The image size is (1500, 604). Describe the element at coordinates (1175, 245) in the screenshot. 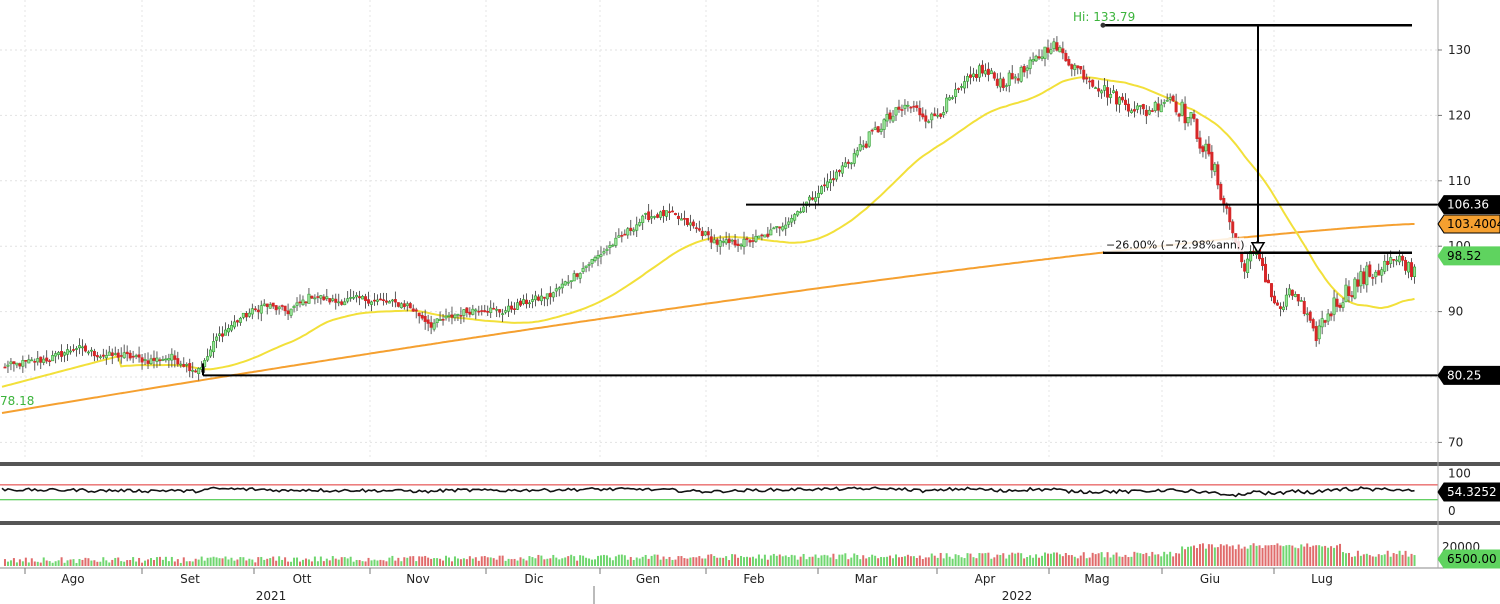

I see `drawdown-annotation-text: −26.00% (−72.98%ann.)` at that location.